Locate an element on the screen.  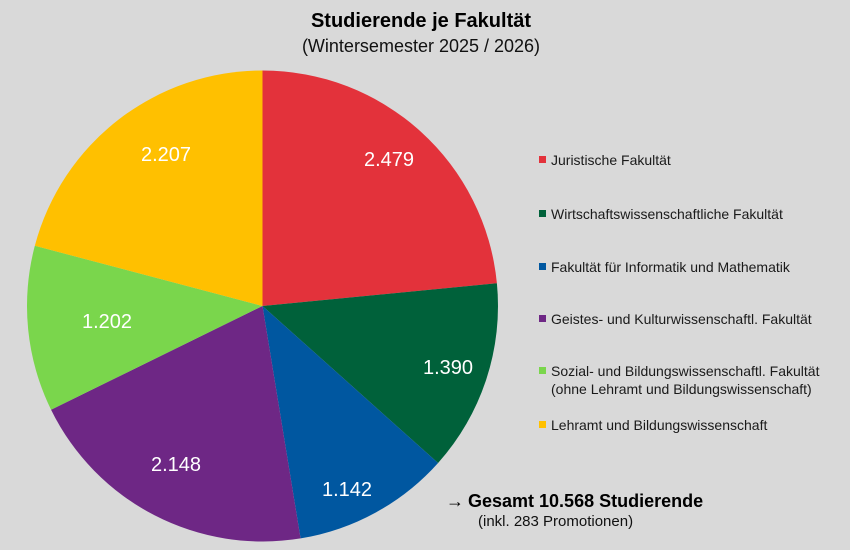
legend-item-lehramt: Lehramt und Bildungswissenschaft is located at coordinates (653, 425).